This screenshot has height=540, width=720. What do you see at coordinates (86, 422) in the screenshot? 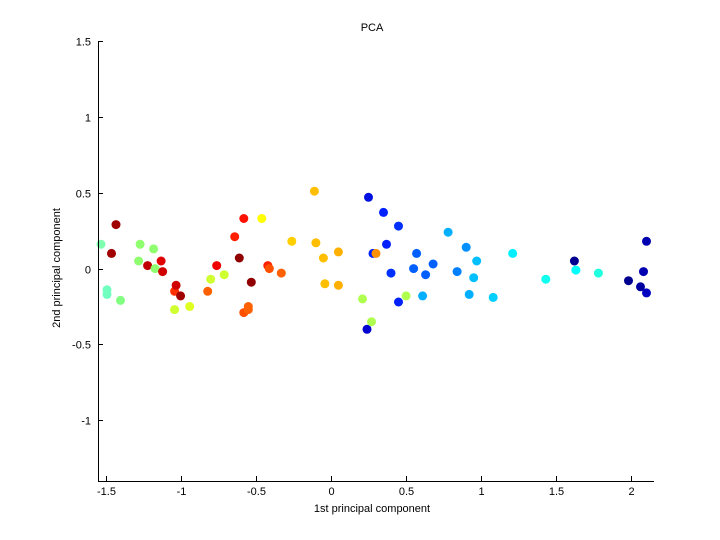
I see `y-tick-label: -1` at bounding box center [86, 422].